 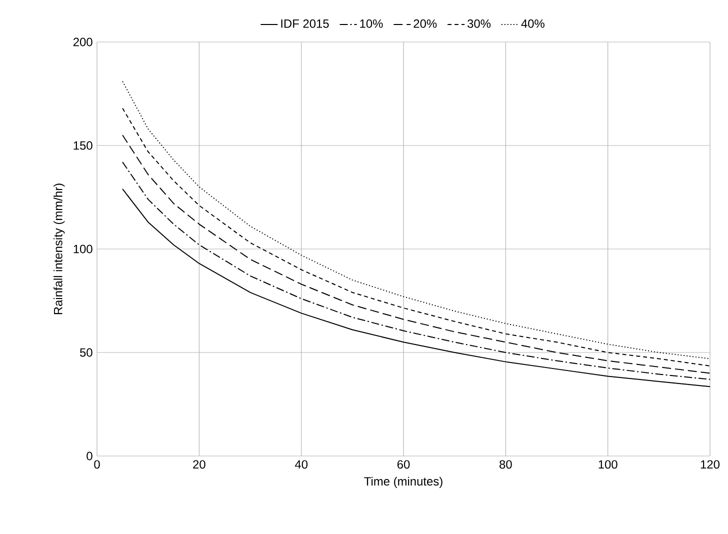 What do you see at coordinates (83, 249) in the screenshot?
I see `y-tick-label: 100` at bounding box center [83, 249].